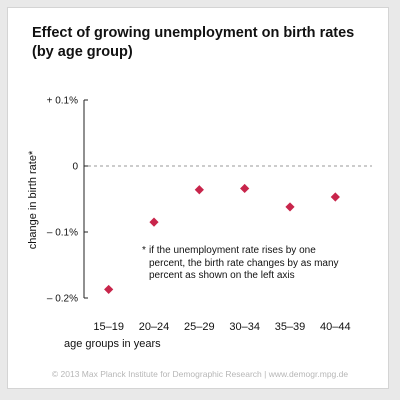  I want to click on x-tick-label: 20–24, so click(154, 327).